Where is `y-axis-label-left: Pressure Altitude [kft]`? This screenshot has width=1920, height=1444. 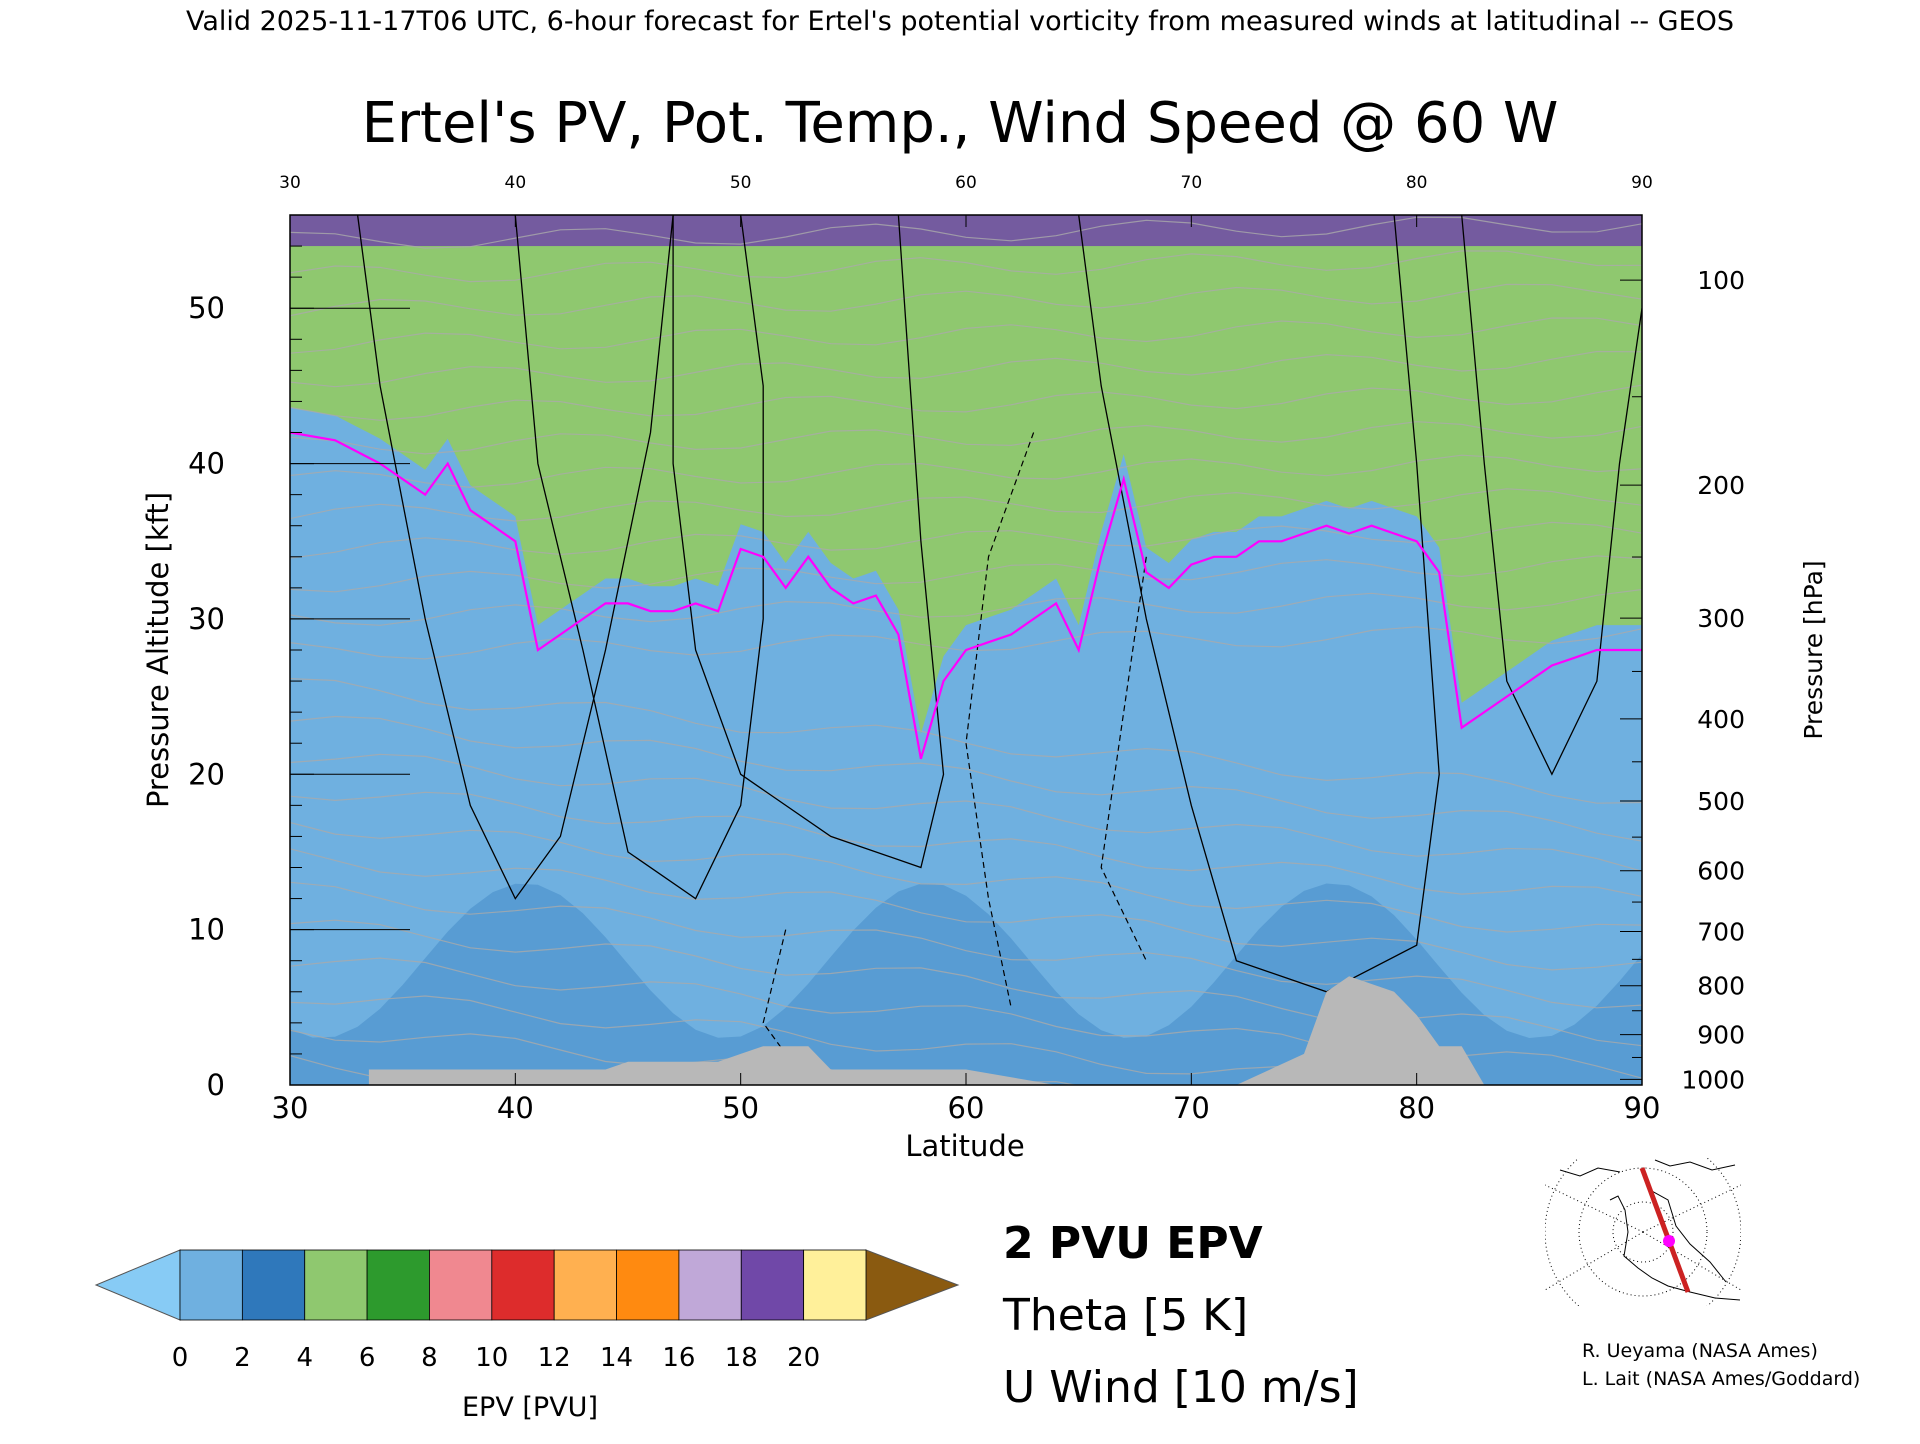
y-axis-label-left: Pressure Altitude [kft] is located at coordinates (158, 650).